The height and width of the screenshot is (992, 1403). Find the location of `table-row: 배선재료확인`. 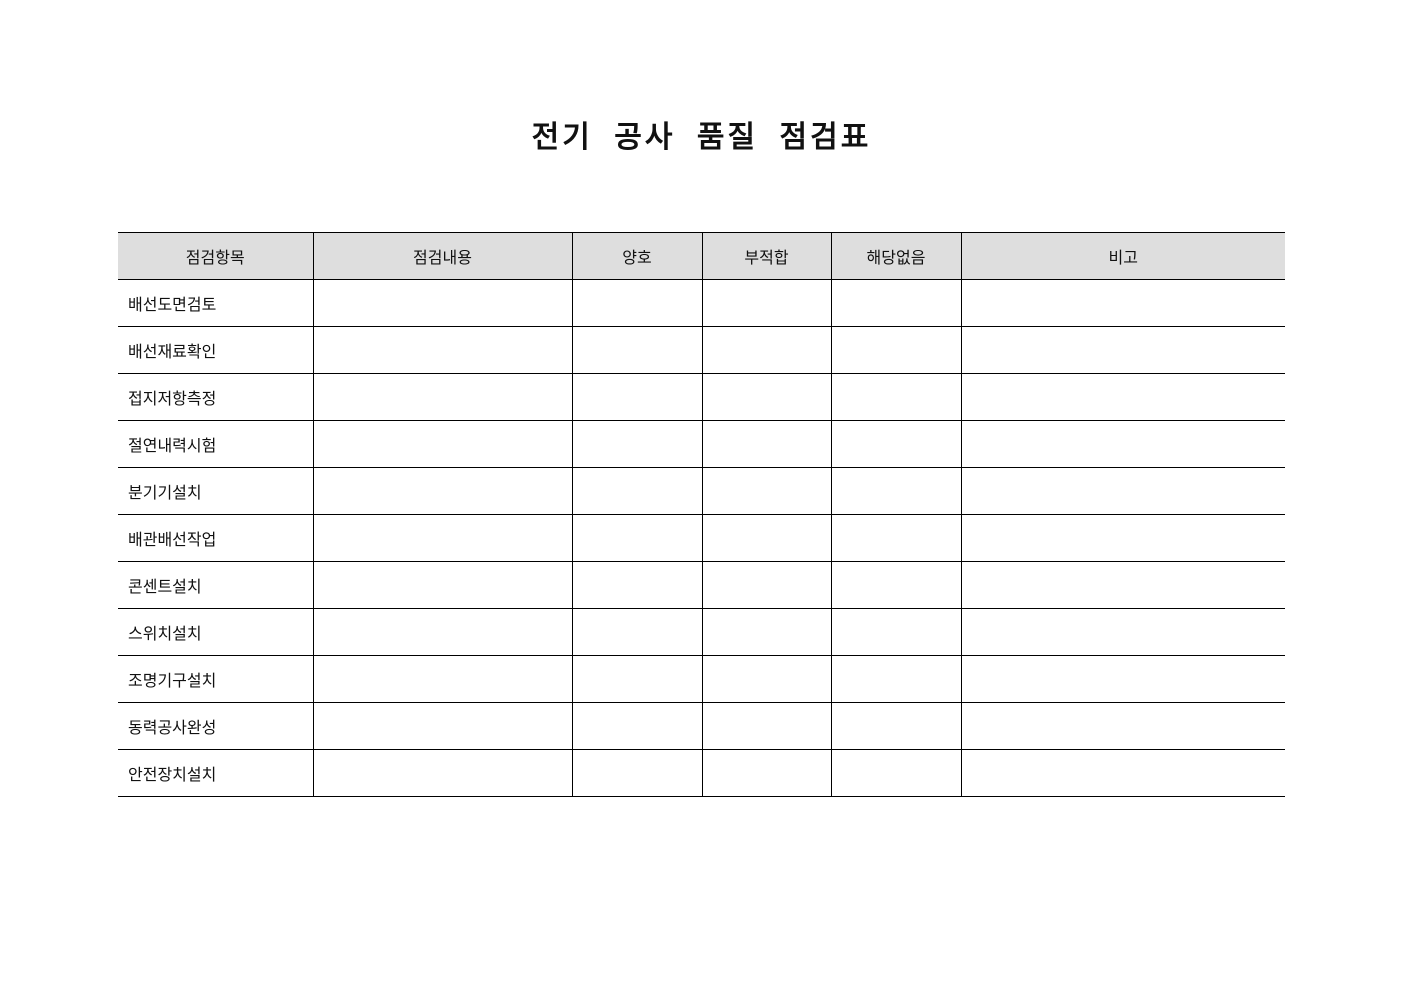

table-row: 배선재료확인 is located at coordinates (701, 350).